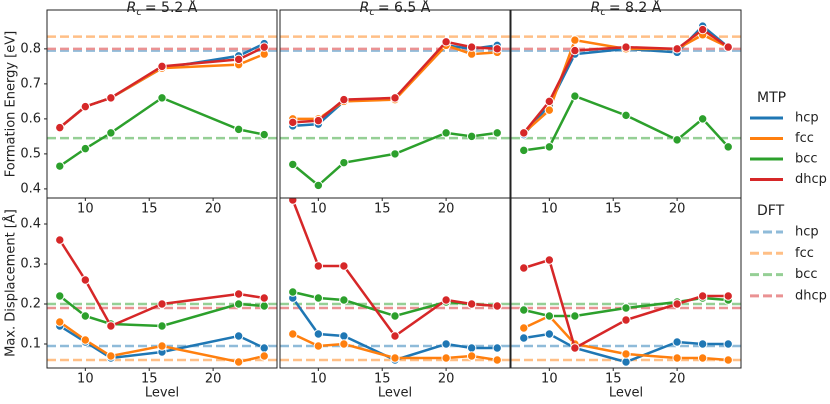 Image resolution: width=830 pixels, height=404 pixels. I want to click on title-text: = 8.2 Å, so click(635, 8).